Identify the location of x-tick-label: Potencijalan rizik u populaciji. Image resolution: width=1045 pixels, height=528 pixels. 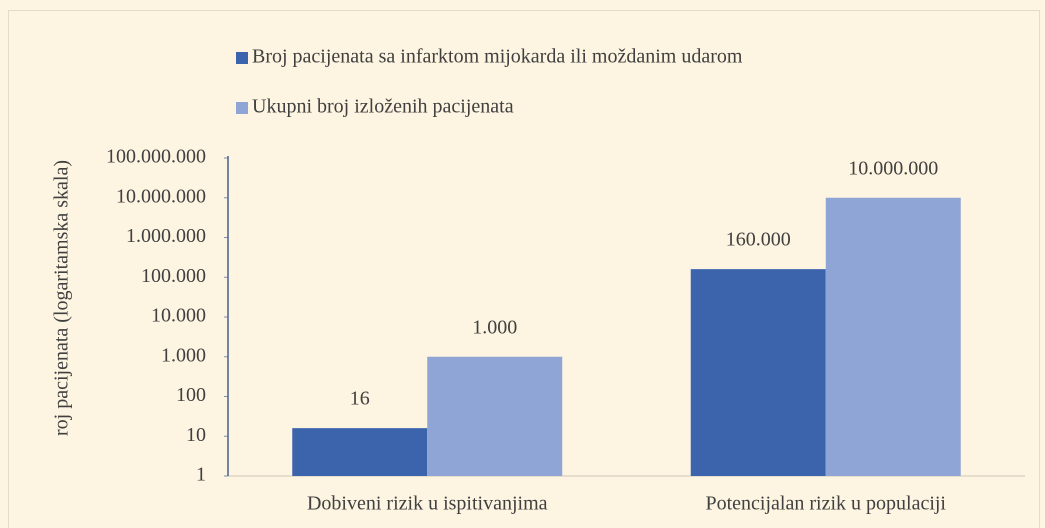
(826, 504).